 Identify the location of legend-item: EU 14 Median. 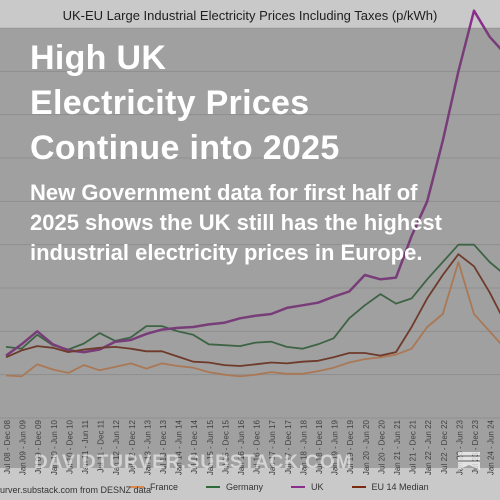
(390, 487).